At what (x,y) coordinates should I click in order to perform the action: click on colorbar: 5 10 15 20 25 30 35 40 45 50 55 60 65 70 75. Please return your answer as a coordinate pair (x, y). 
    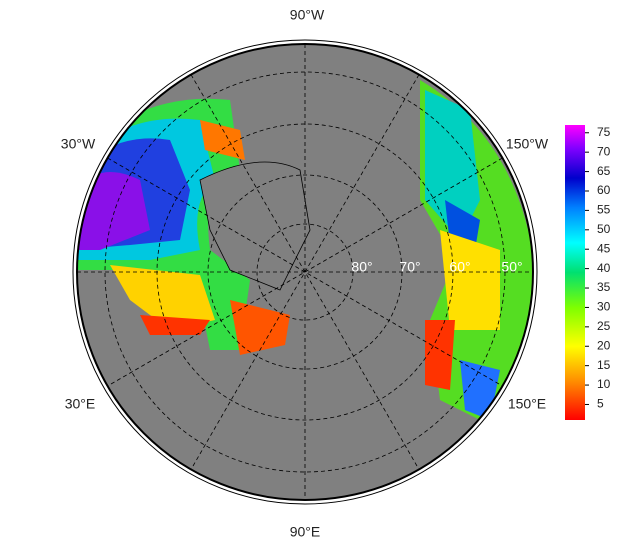
    Looking at the image, I should click on (588, 272).